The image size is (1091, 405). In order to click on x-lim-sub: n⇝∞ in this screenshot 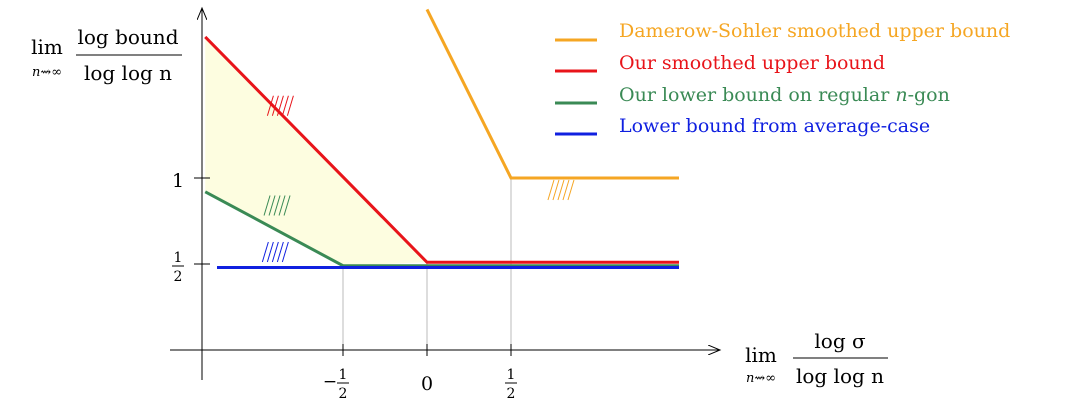, I will do `click(761, 378)`.